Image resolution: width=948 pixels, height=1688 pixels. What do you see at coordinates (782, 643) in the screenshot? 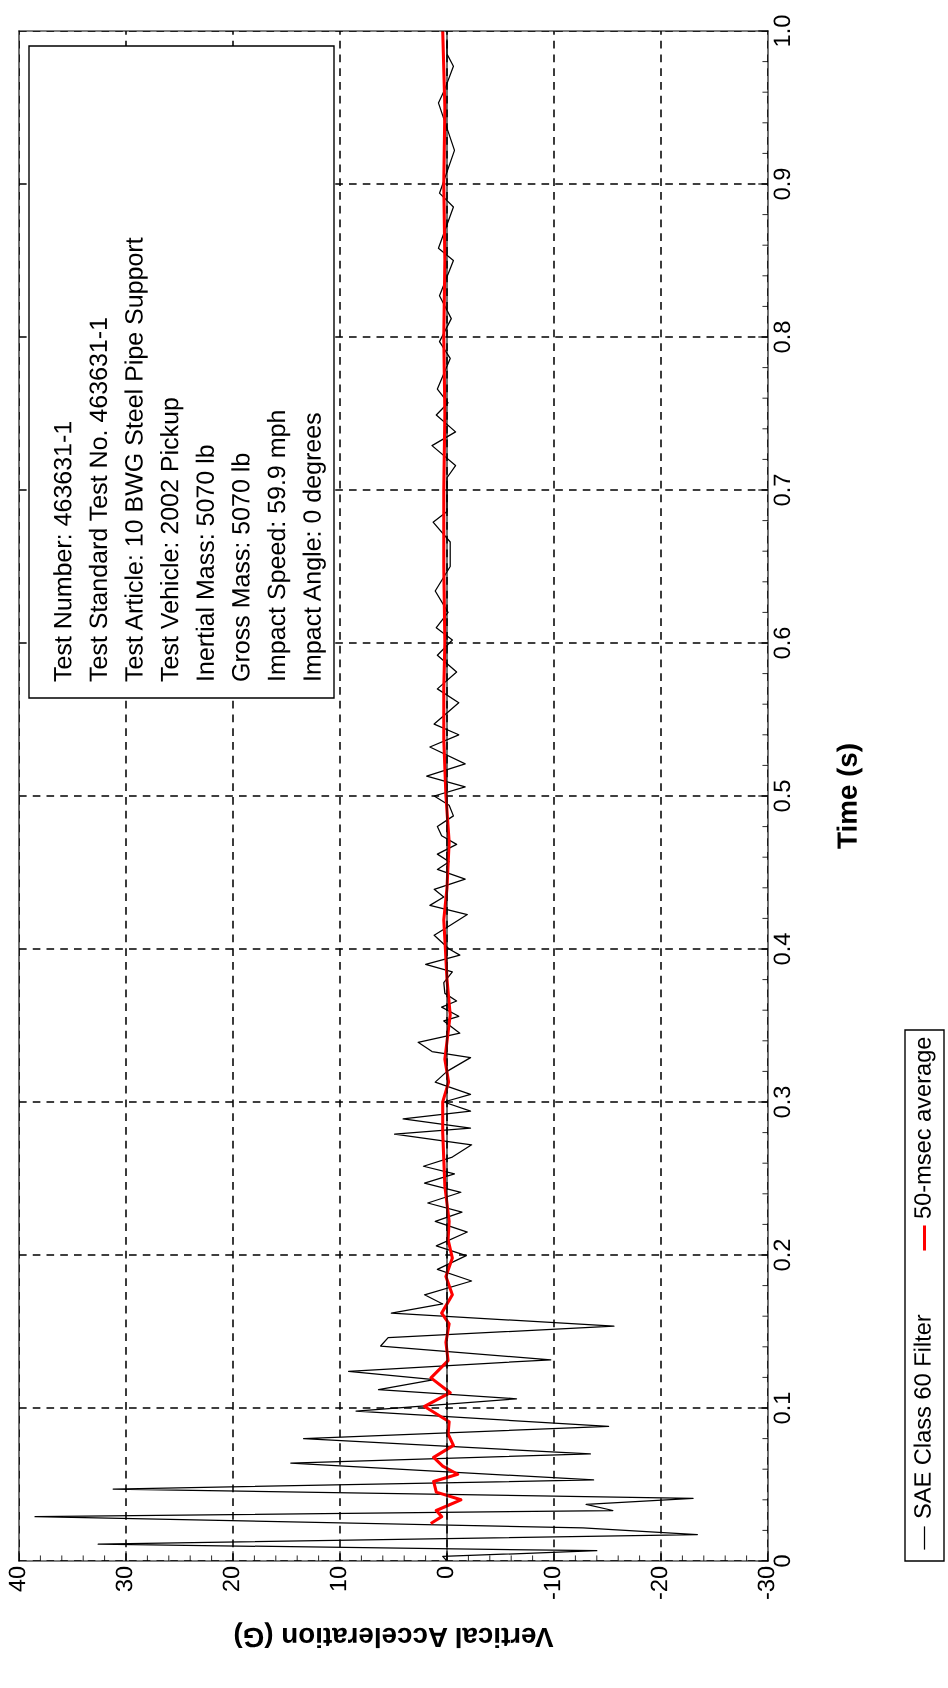
I see `y-tick-label: 0.6` at bounding box center [782, 643].